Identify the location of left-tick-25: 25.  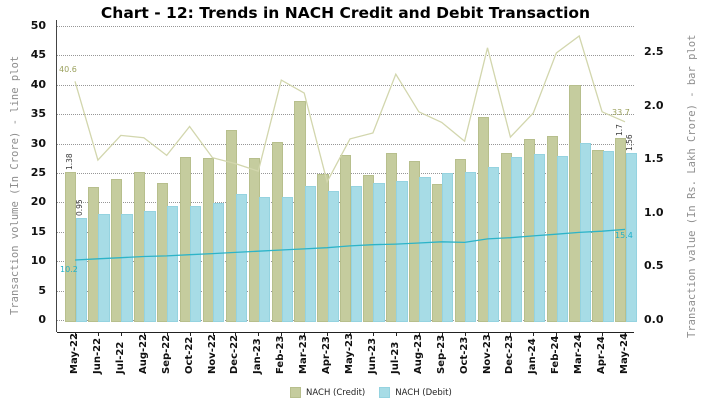
(38, 172).